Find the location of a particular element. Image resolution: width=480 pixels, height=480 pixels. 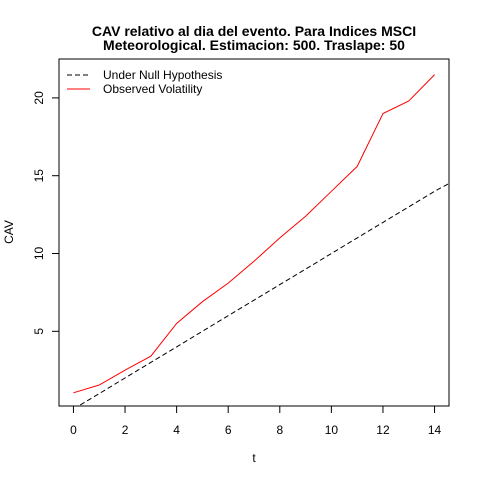

y-tick-label-2: 15 is located at coordinates (39, 176).